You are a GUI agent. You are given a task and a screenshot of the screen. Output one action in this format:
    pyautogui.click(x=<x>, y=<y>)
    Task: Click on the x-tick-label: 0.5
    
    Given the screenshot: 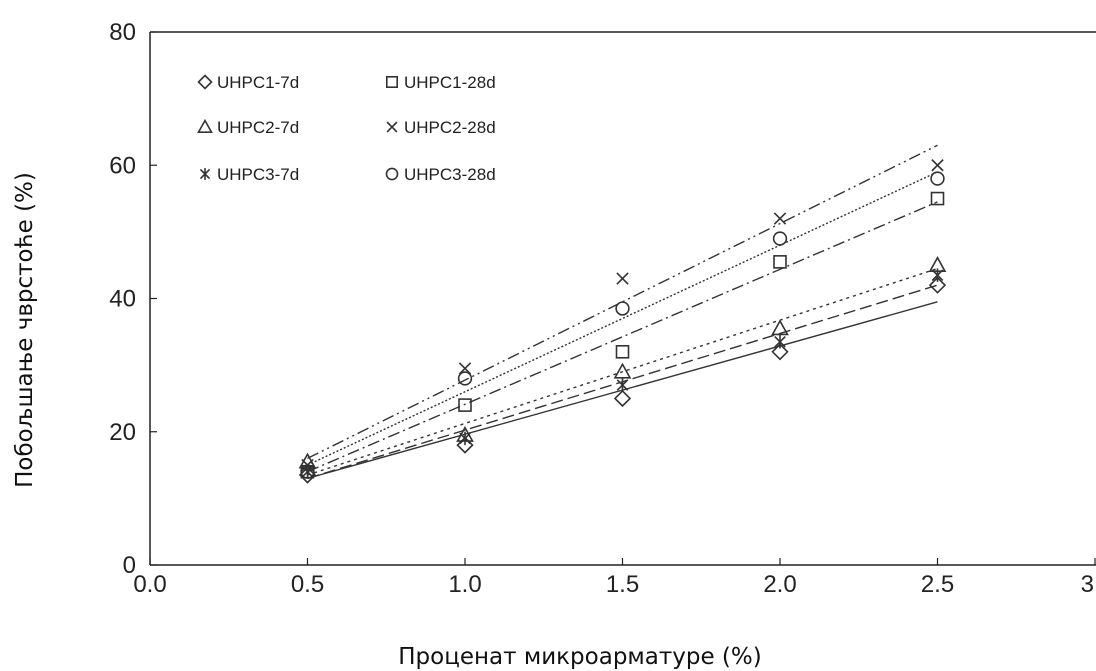 What is the action you would take?
    pyautogui.click(x=307, y=584)
    